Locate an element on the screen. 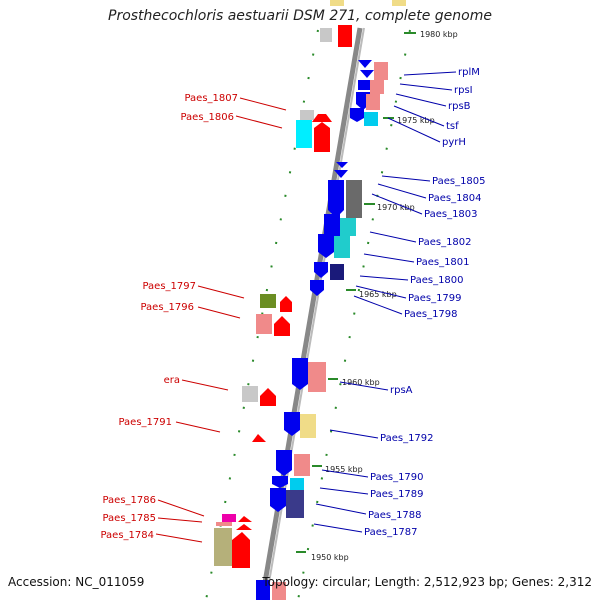 Image resolution: width=600 pixels, height=600 pixels. accession-number: Accession: NC_011059 is located at coordinates (76, 582).